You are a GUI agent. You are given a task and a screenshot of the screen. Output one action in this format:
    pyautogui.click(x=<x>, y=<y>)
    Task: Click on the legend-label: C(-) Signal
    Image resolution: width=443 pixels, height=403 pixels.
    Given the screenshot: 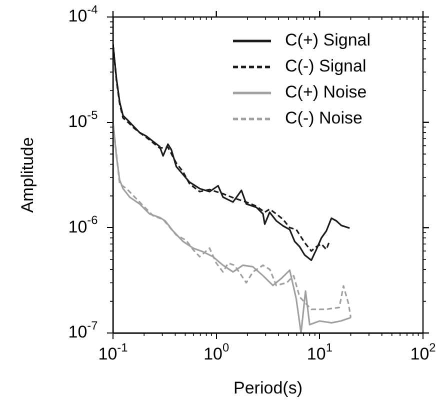 What is the action you would take?
    pyautogui.click(x=325, y=66)
    